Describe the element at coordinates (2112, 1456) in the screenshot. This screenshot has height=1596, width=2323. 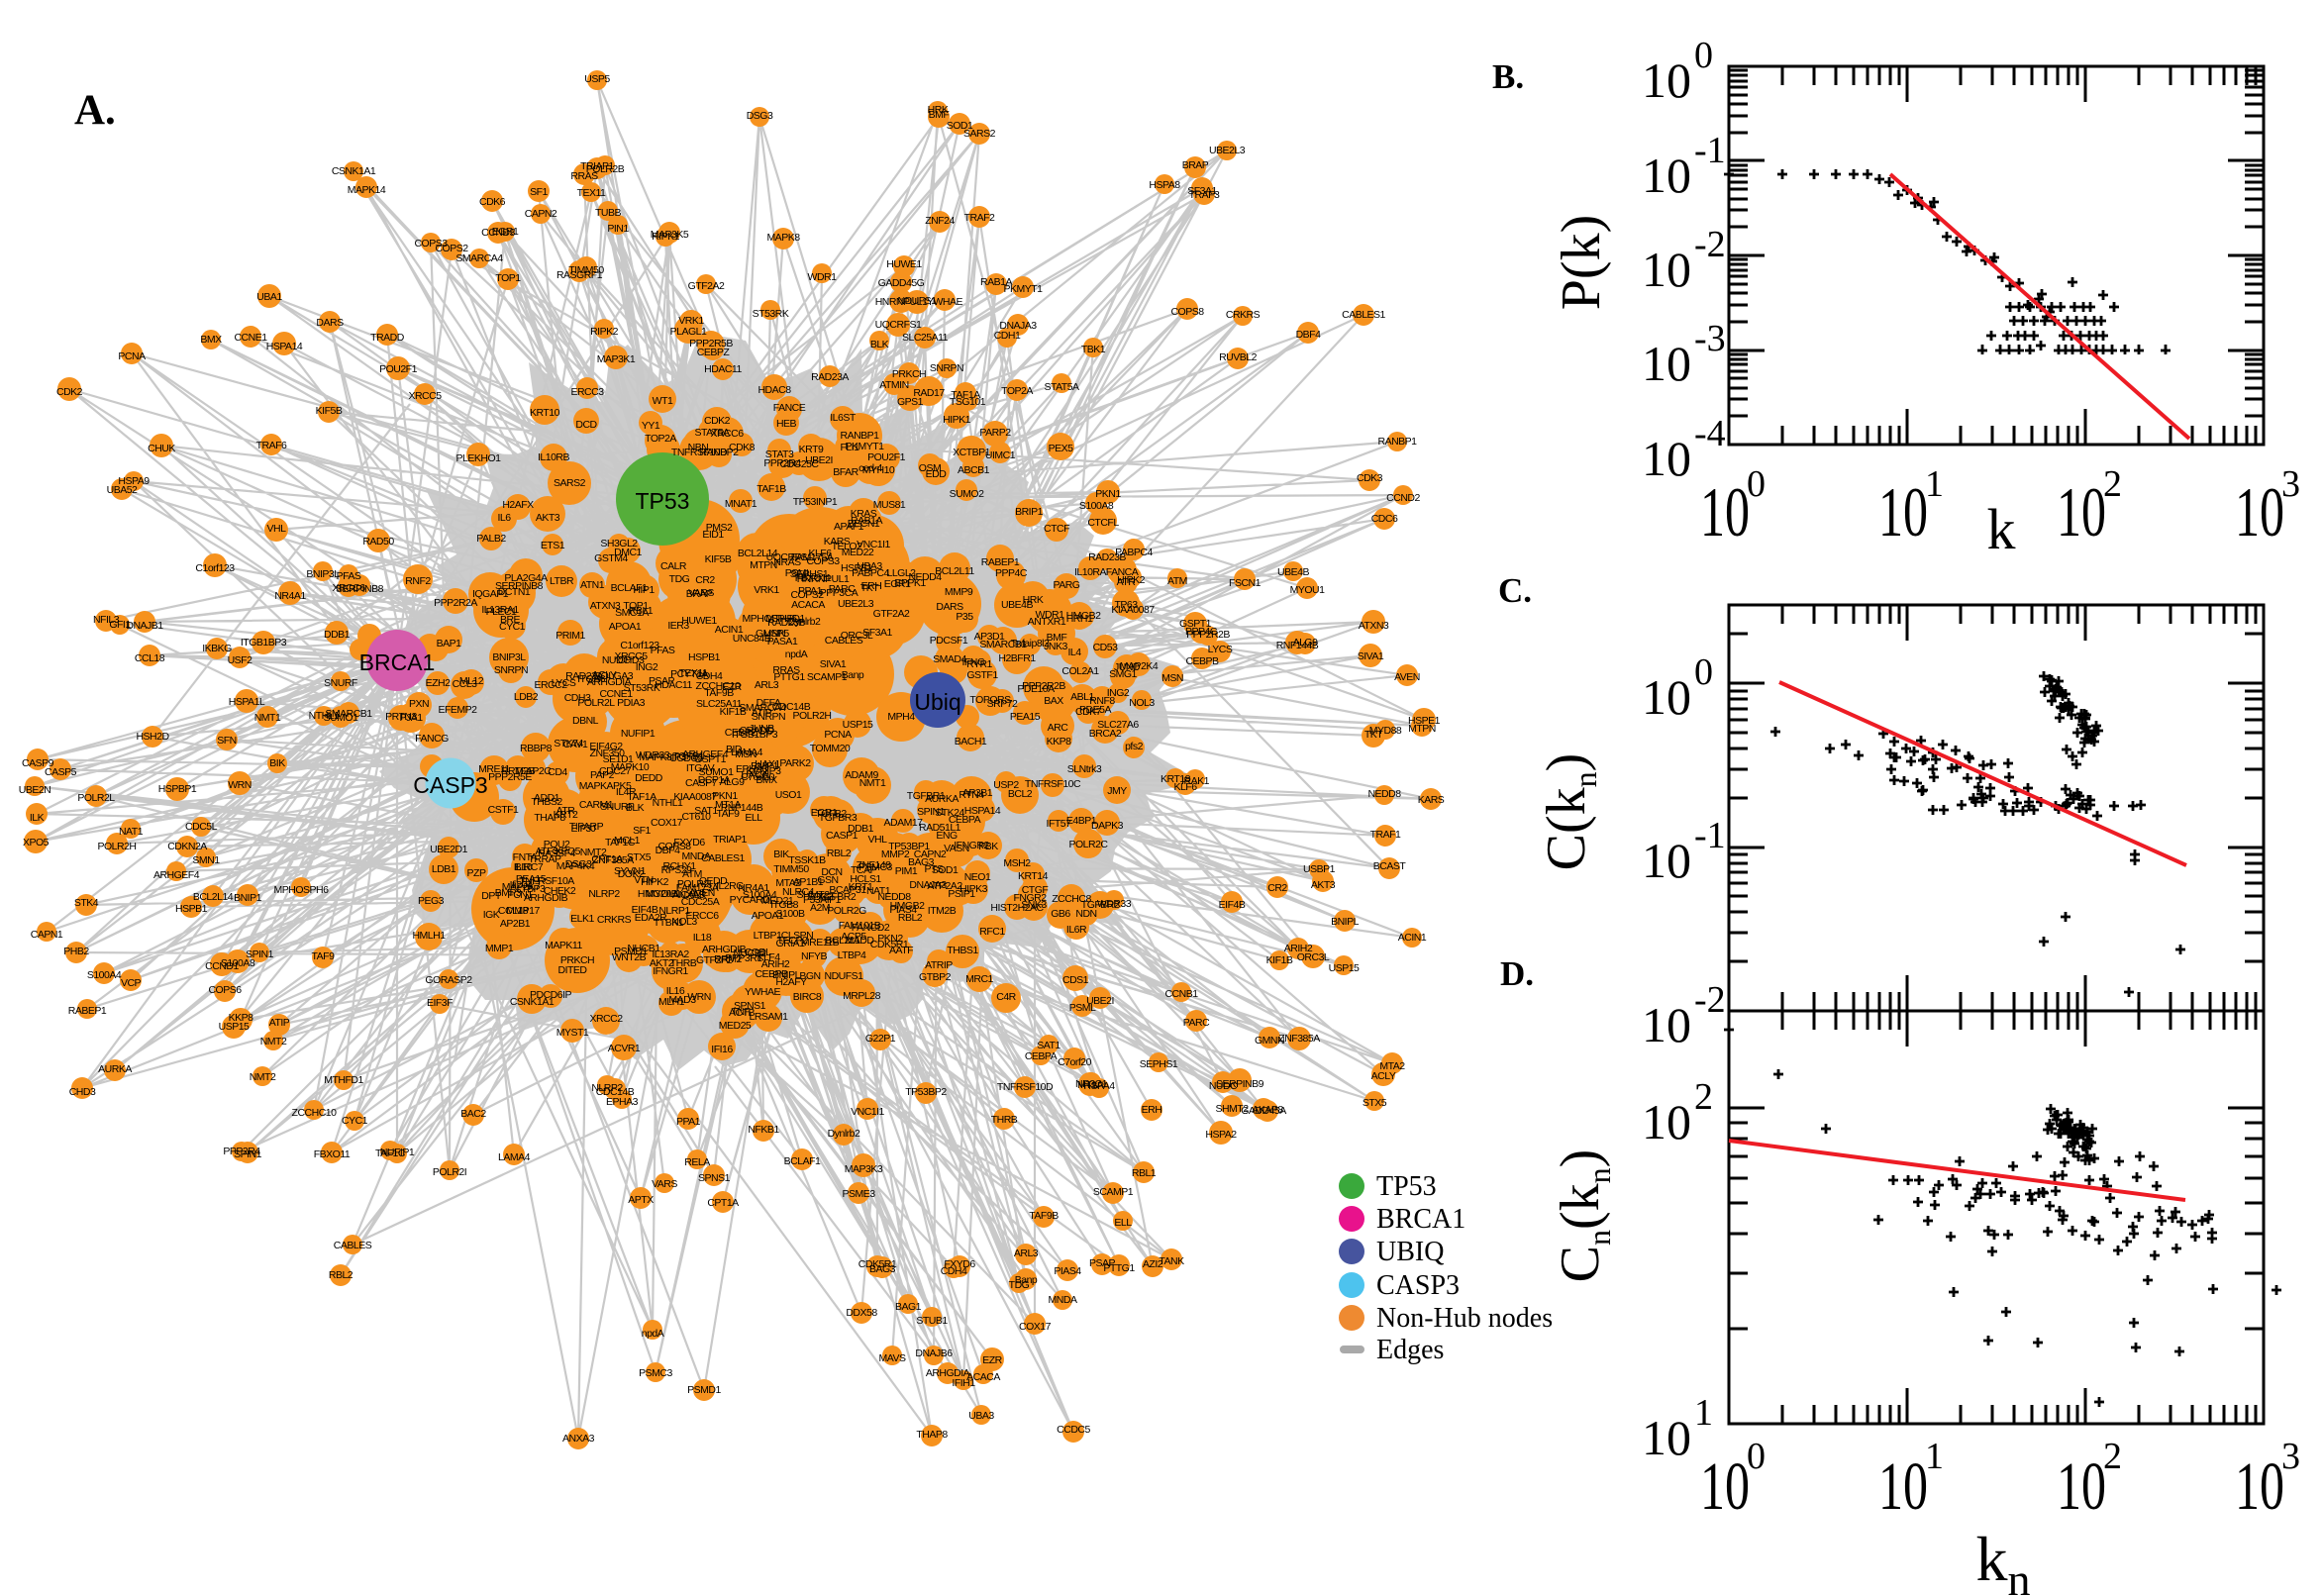
I see `svg-text: 2` at that location.